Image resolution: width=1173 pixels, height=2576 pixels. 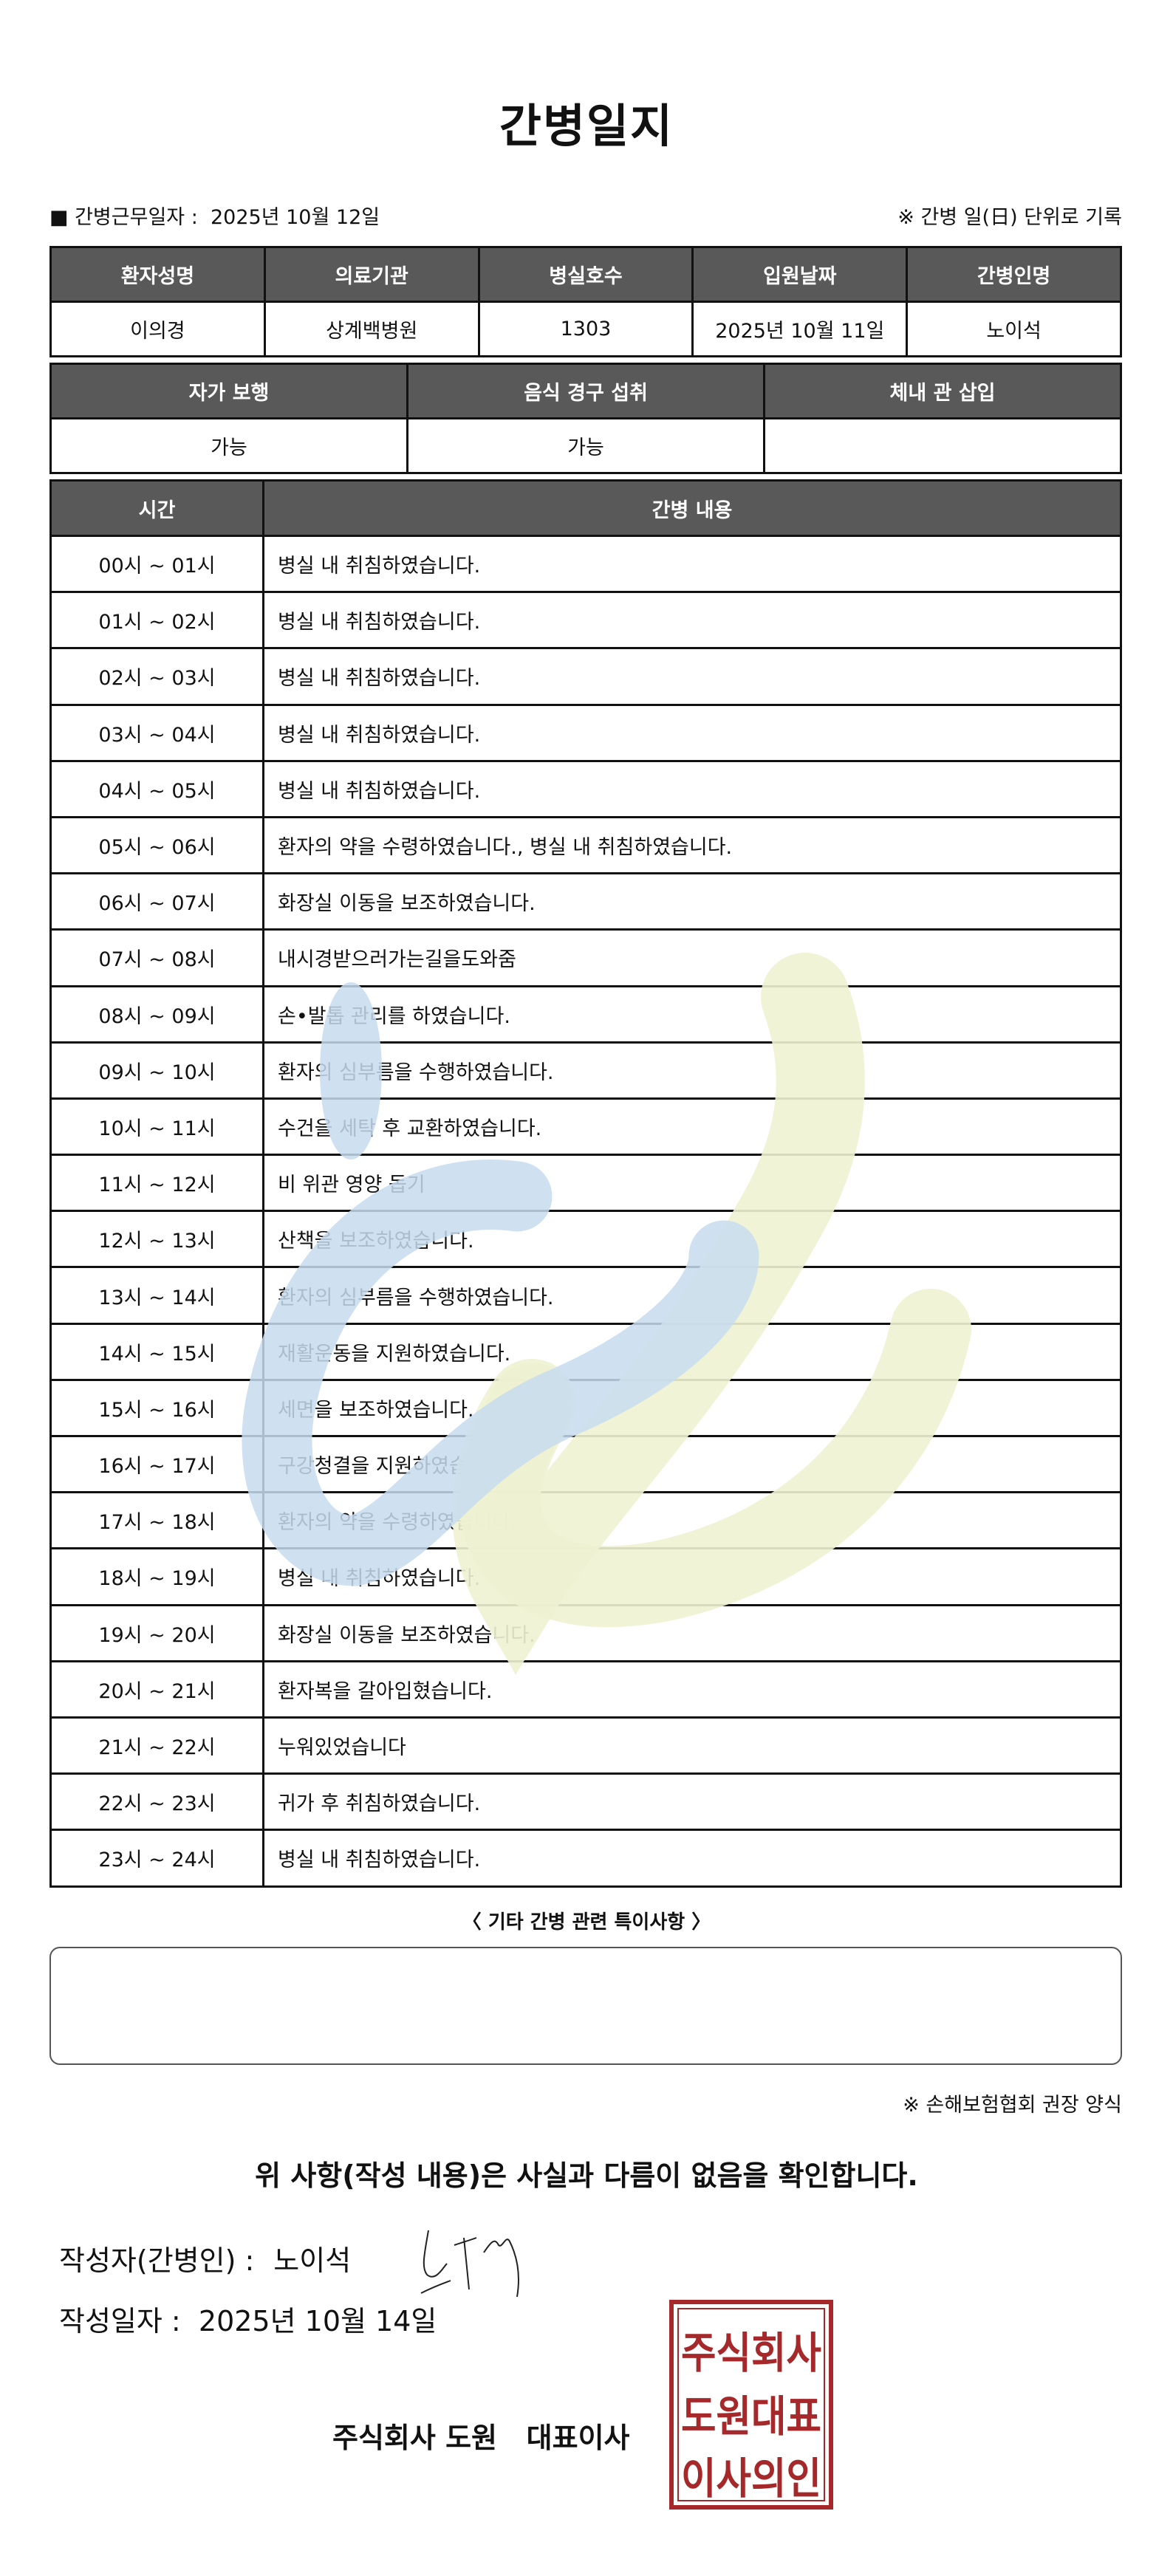 I want to click on log-time: 14시 ~ 15시, so click(x=156, y=1351).